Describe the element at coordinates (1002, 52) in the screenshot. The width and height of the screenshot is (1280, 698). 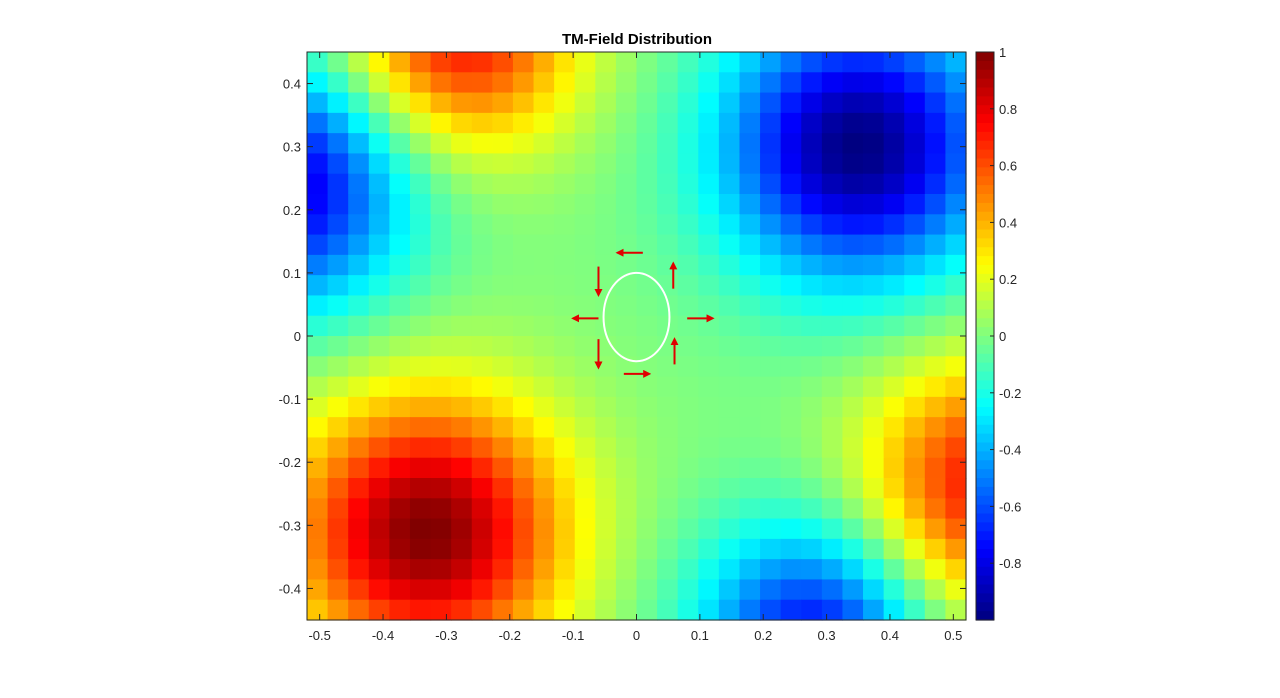
I see `colorbar-tick-label: 1` at that location.